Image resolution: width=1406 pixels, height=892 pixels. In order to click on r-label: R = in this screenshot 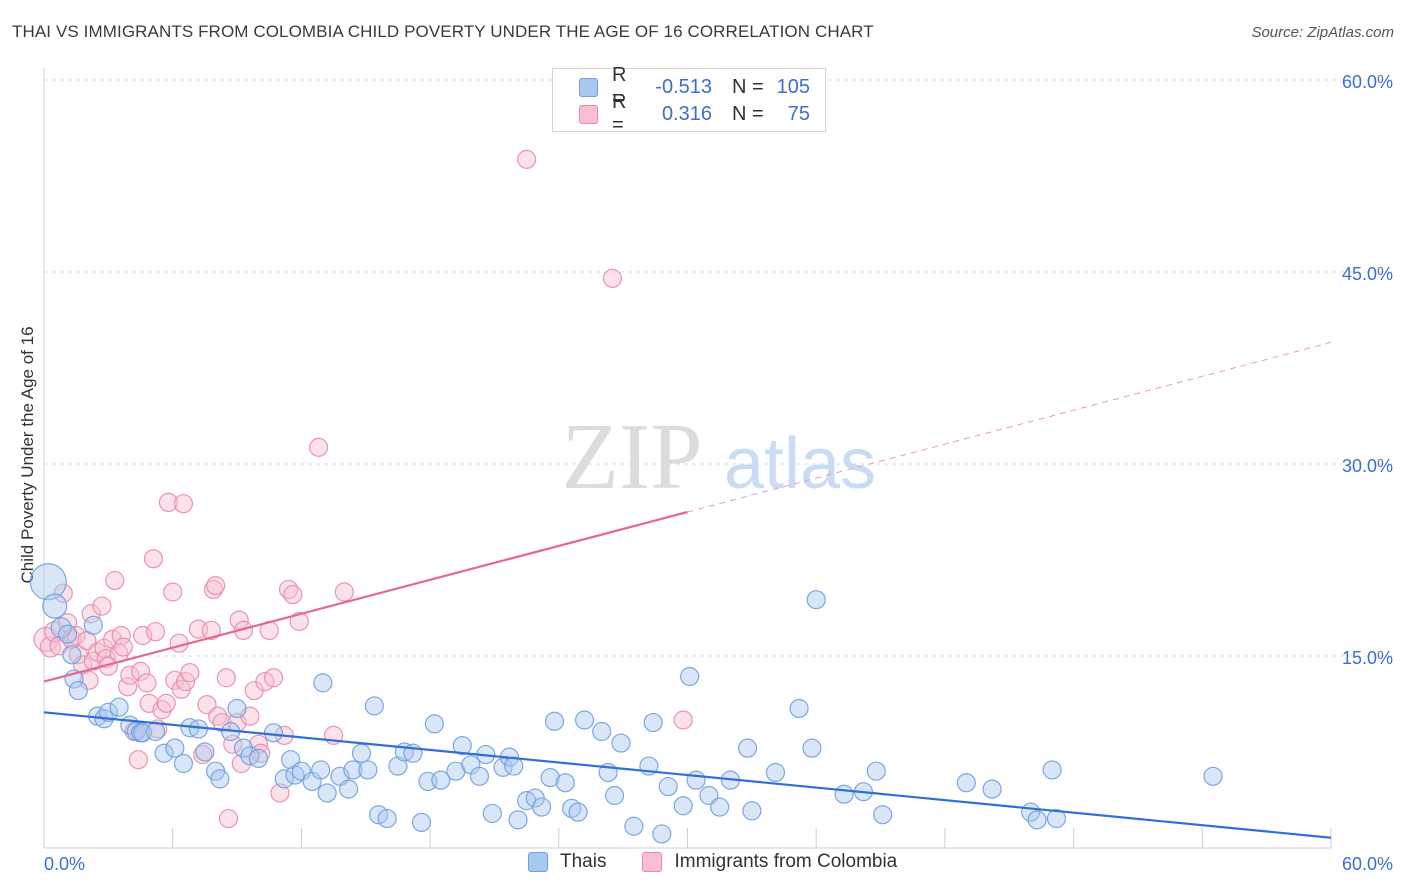, I will do `click(619, 86)`.